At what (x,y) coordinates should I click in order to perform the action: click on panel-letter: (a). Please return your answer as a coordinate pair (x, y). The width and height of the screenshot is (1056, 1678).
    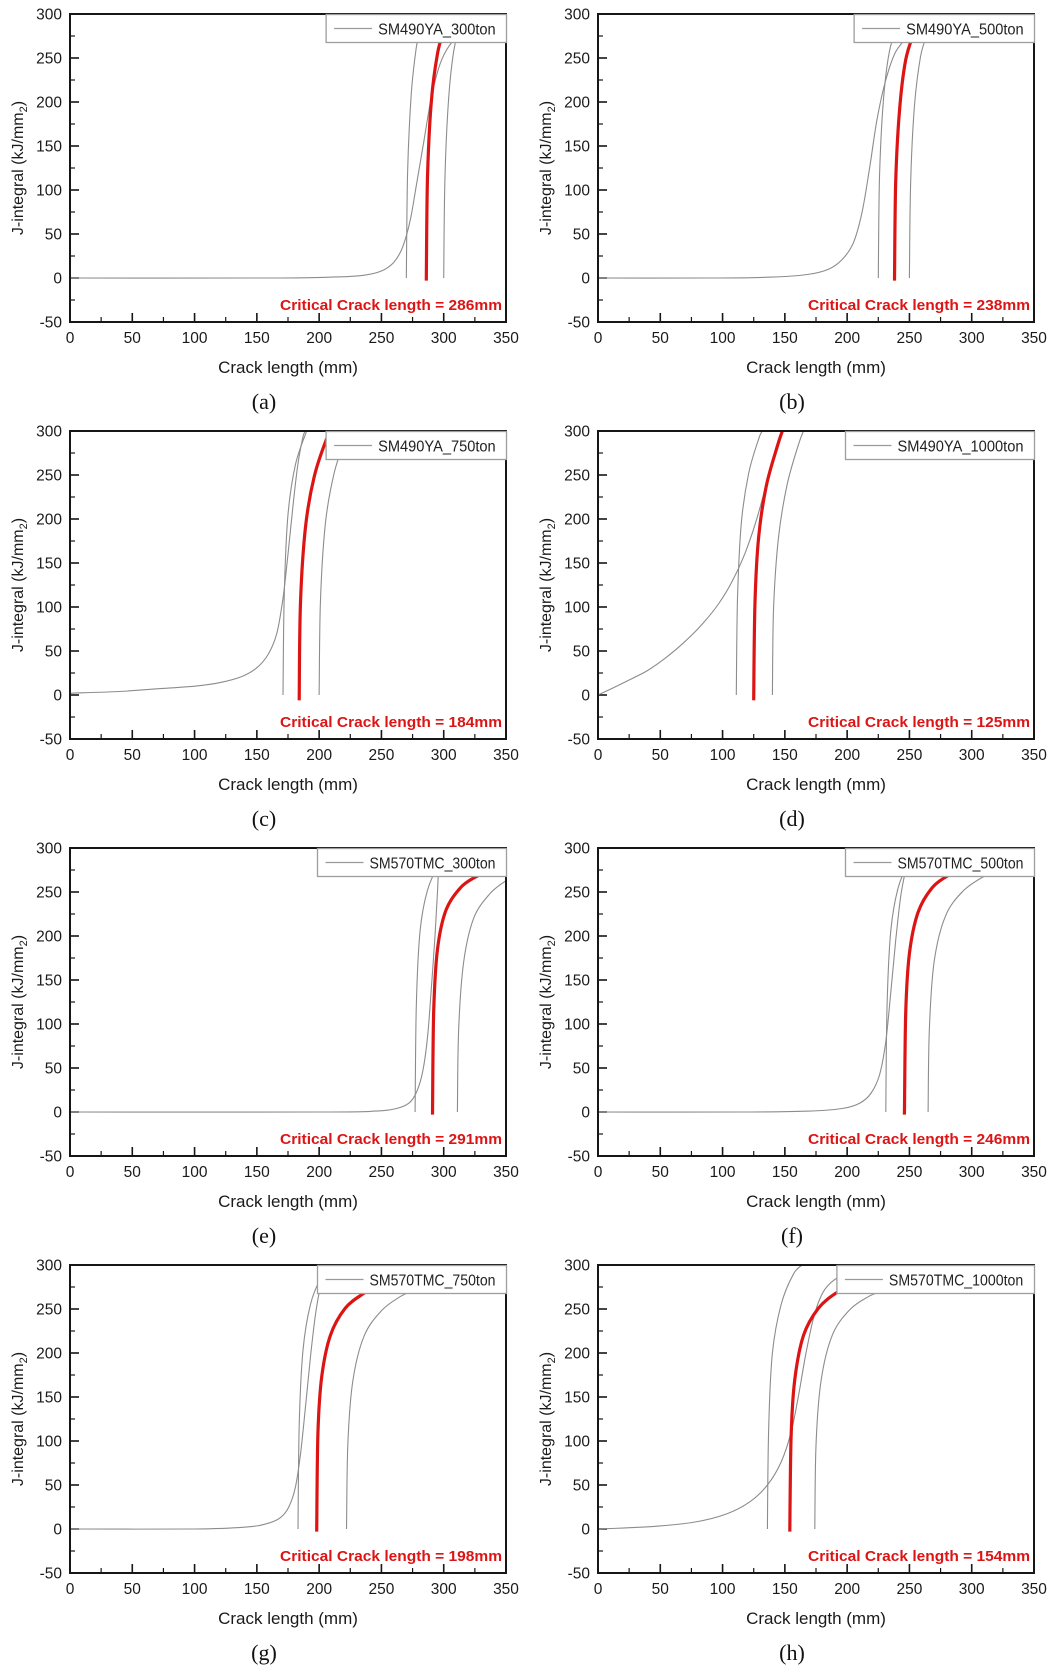
    Looking at the image, I should click on (264, 401).